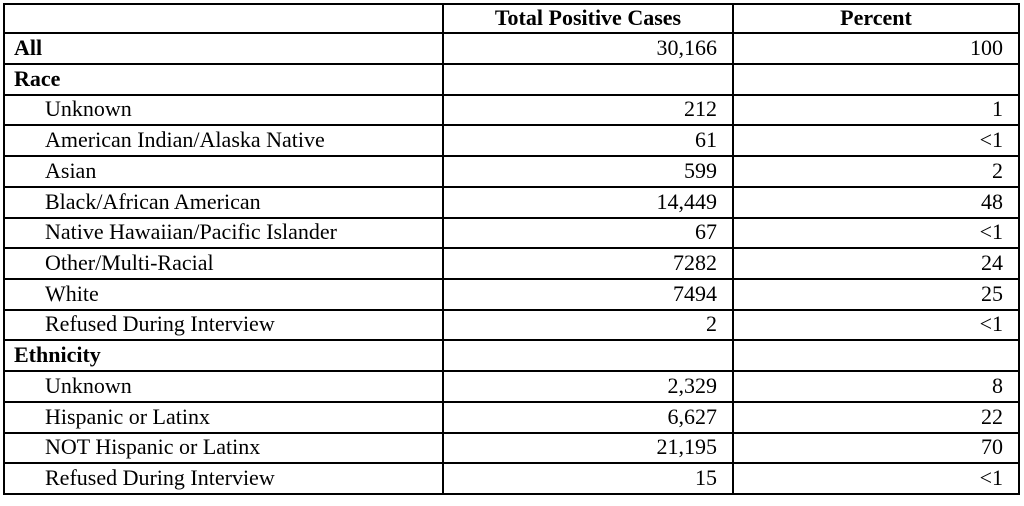 This screenshot has width=1024, height=506. Describe the element at coordinates (588, 294) in the screenshot. I see `total-positive-cases-cell: 7494` at that location.